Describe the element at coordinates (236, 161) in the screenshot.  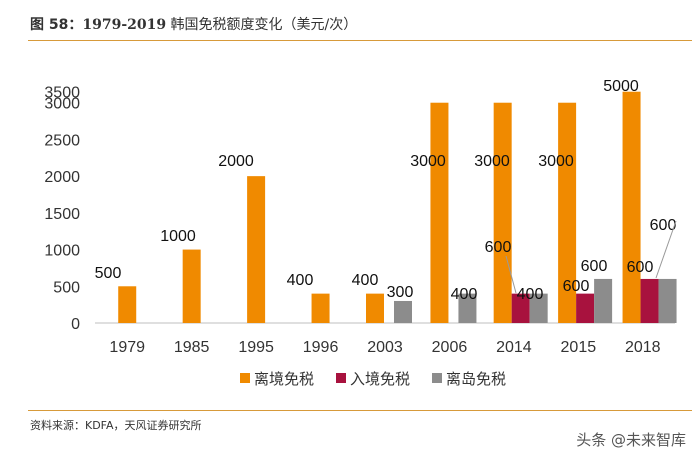
I see `data-label: 2000` at that location.